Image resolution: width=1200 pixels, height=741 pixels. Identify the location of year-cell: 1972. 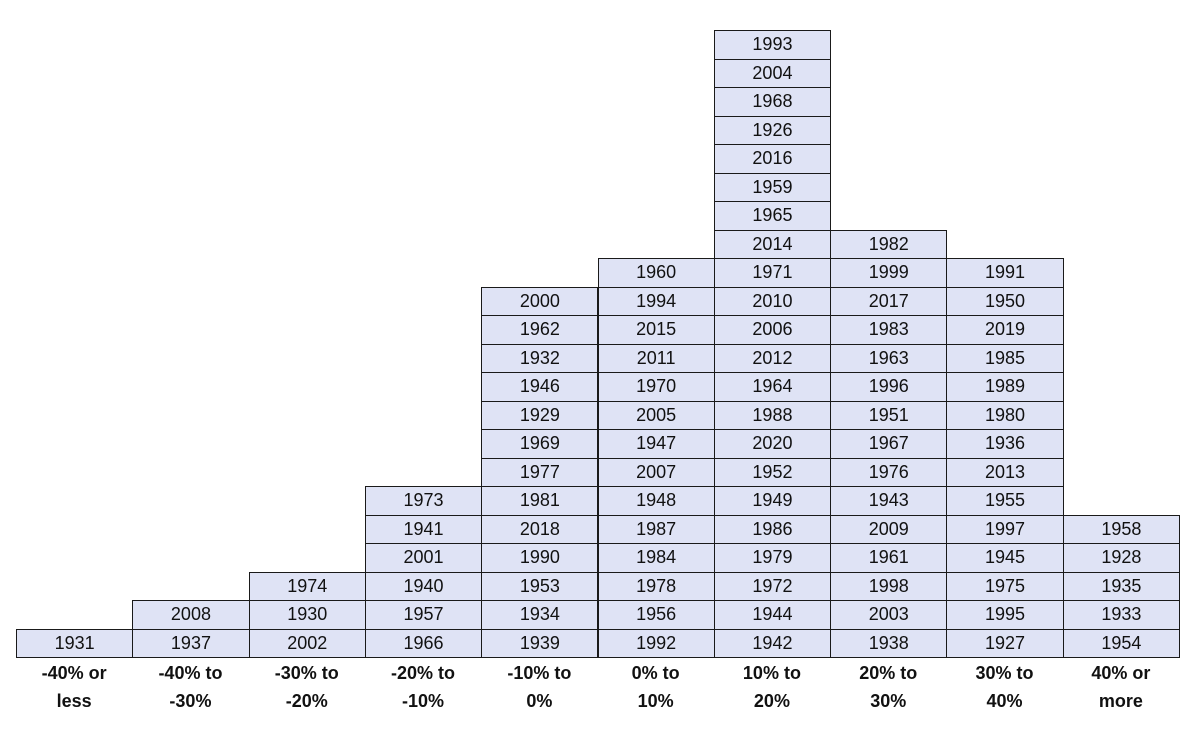
(772, 586).